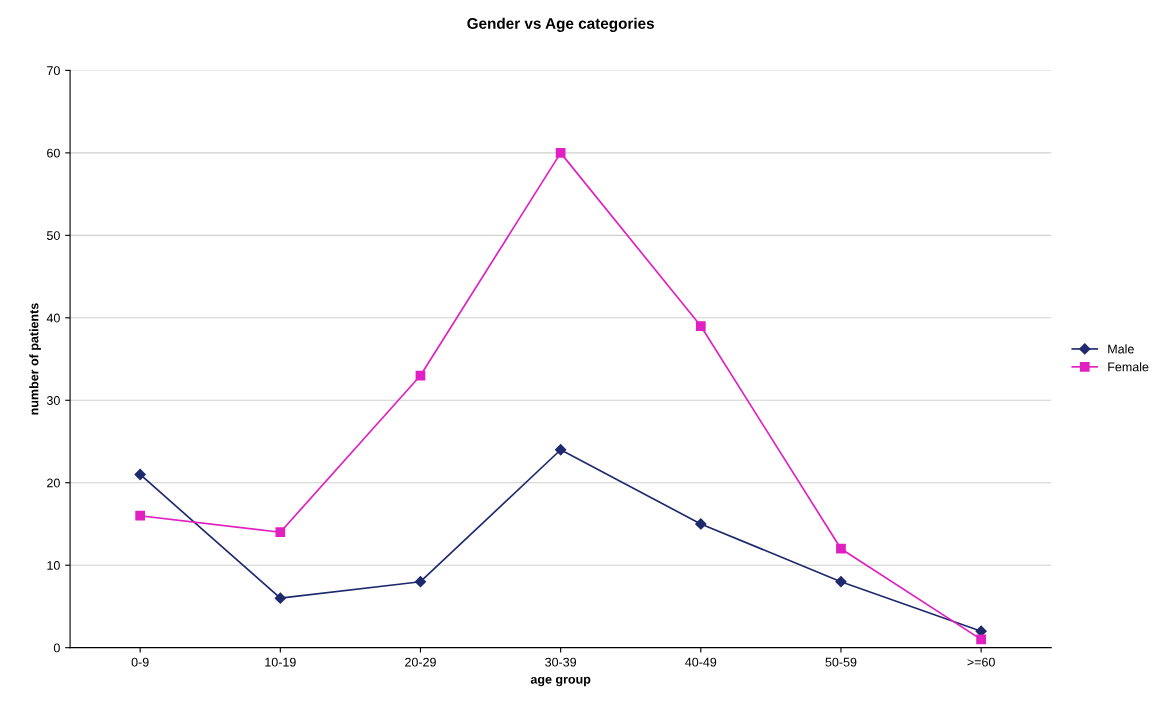 This screenshot has width=1168, height=704. I want to click on y-tick-label: 10, so click(53, 565).